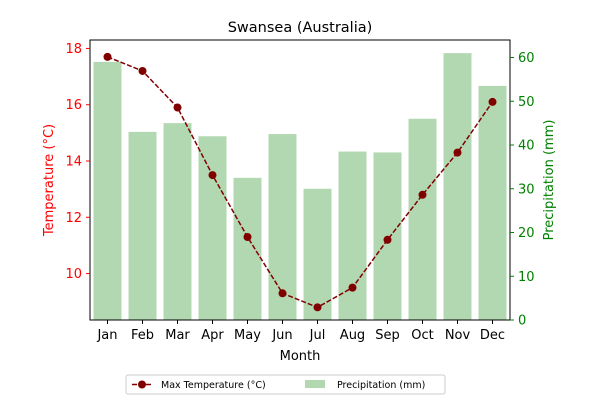 The width and height of the screenshot is (600, 400). Describe the element at coordinates (247, 248) in the screenshot. I see `precip-bar-may` at that location.